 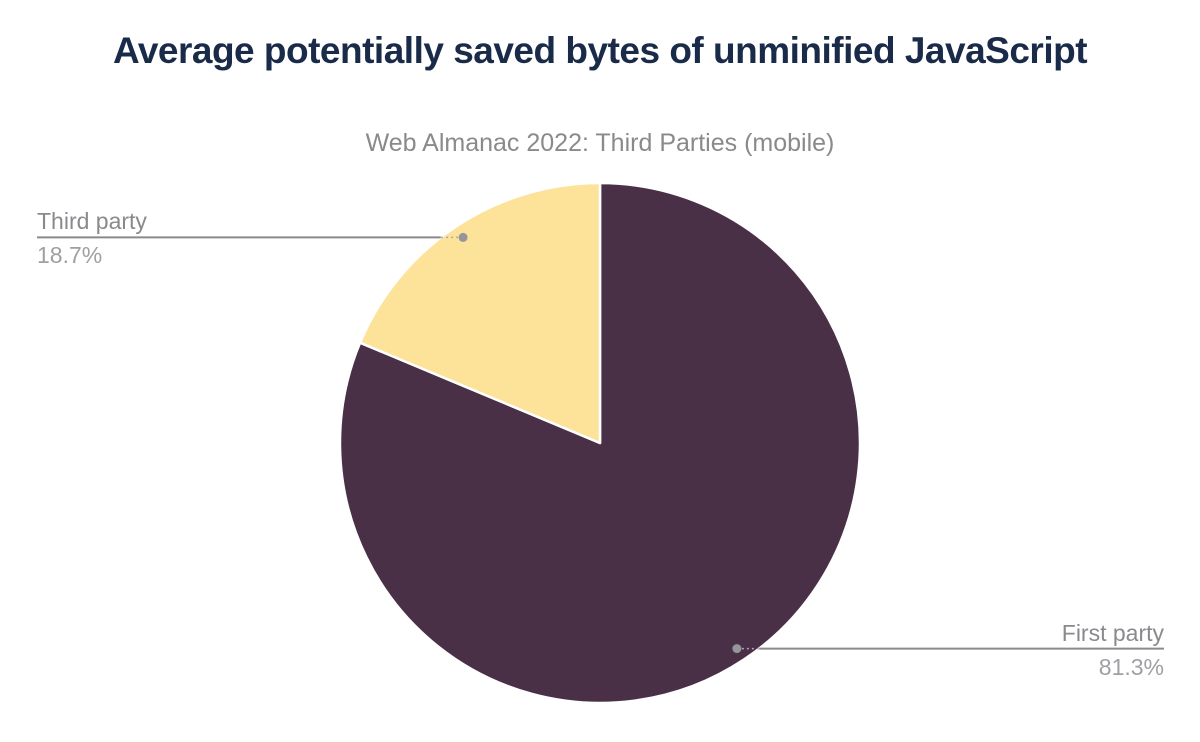 What do you see at coordinates (480, 313) in the screenshot?
I see `pie-slice-third-party` at bounding box center [480, 313].